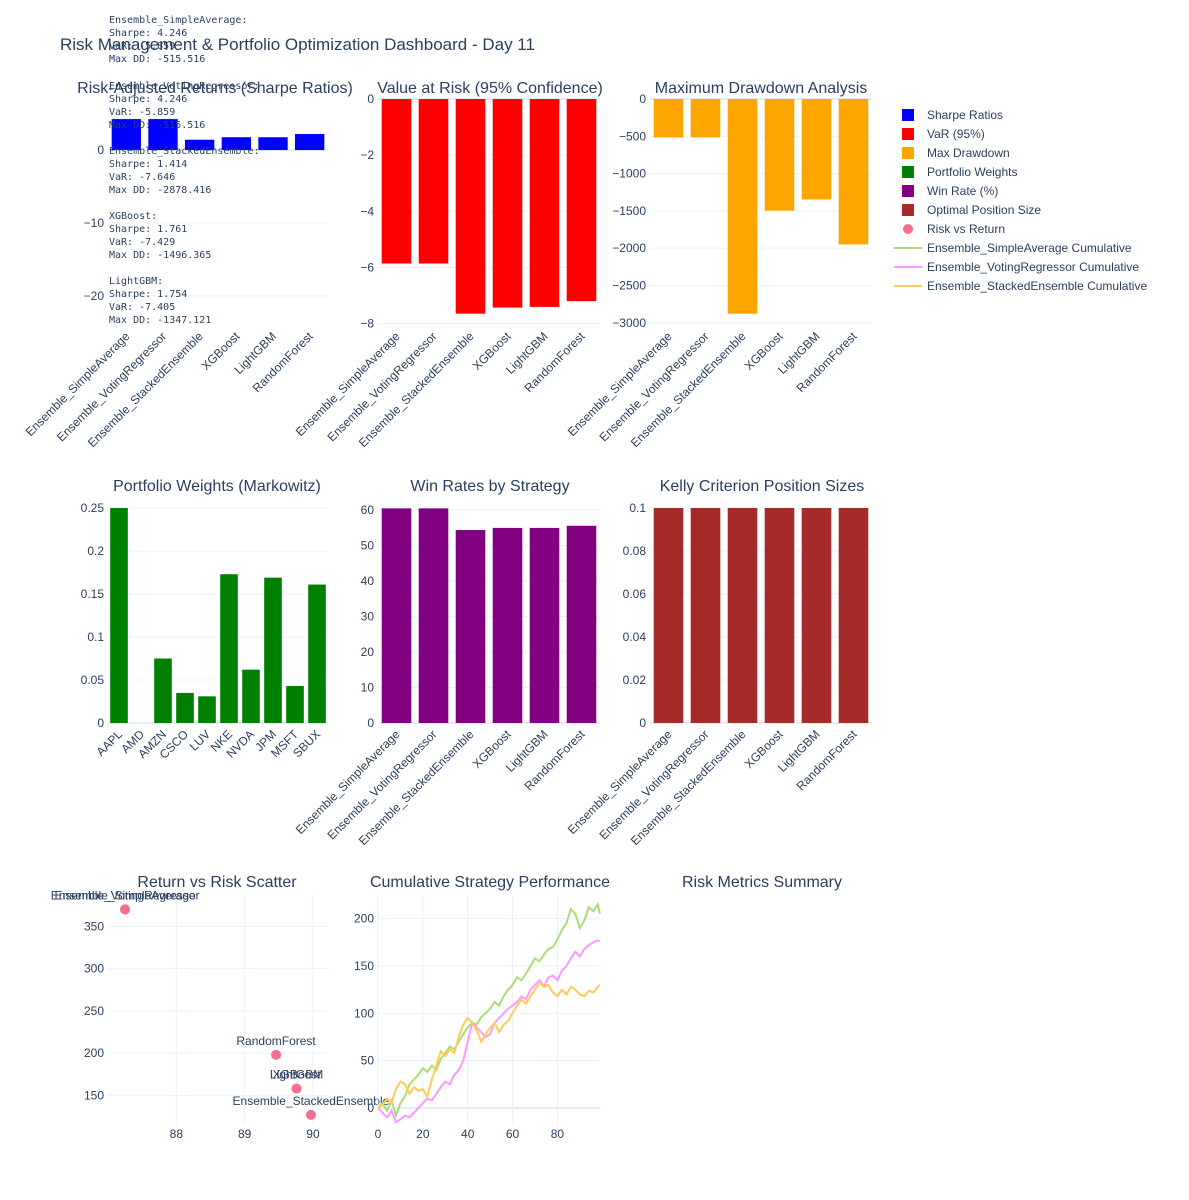 This screenshot has width=1189, height=1200. I want to click on legend-item: Ensemble_StackedEnsemble Cumulative, so click(1020, 286).